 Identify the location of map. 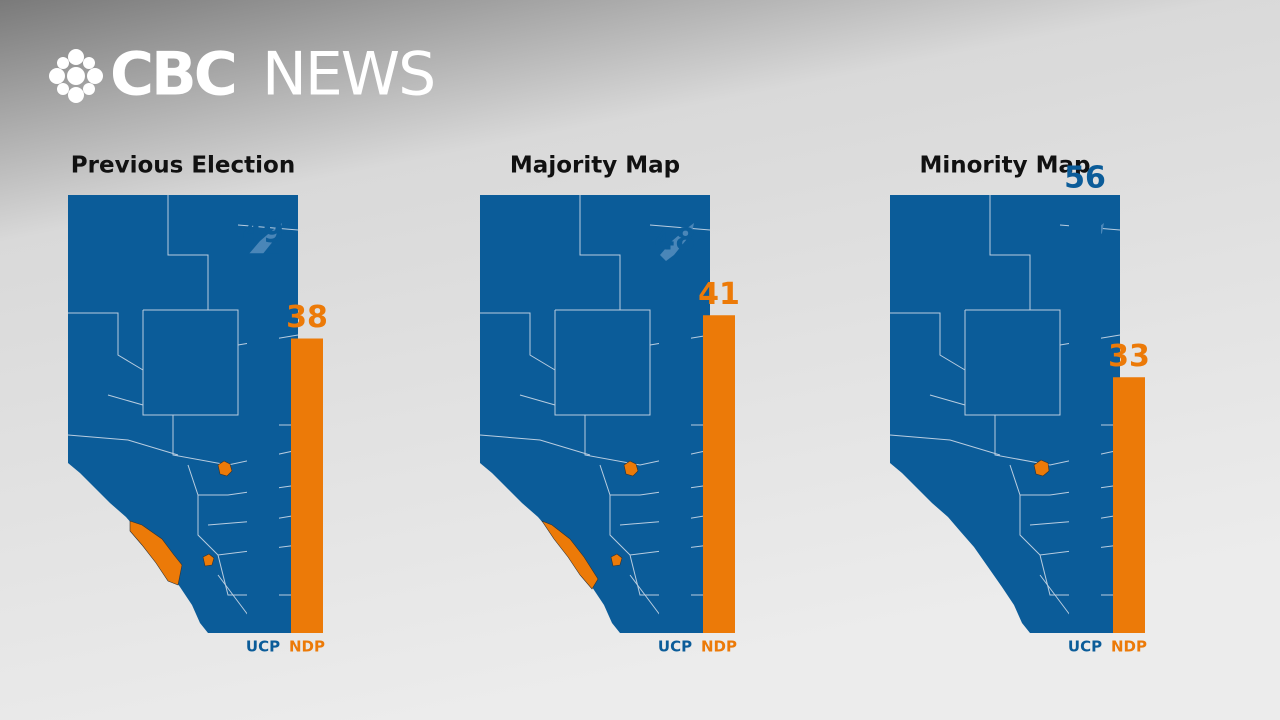
(595, 414).